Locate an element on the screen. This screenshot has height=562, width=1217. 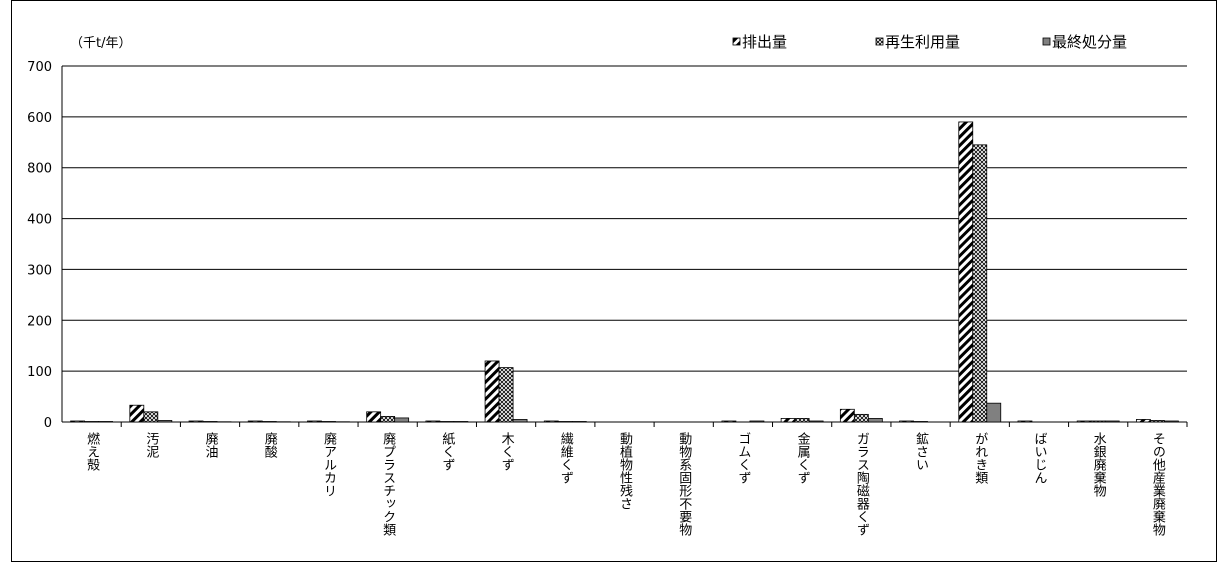
x-tick-label: 繊維くず is located at coordinates (566, 457).